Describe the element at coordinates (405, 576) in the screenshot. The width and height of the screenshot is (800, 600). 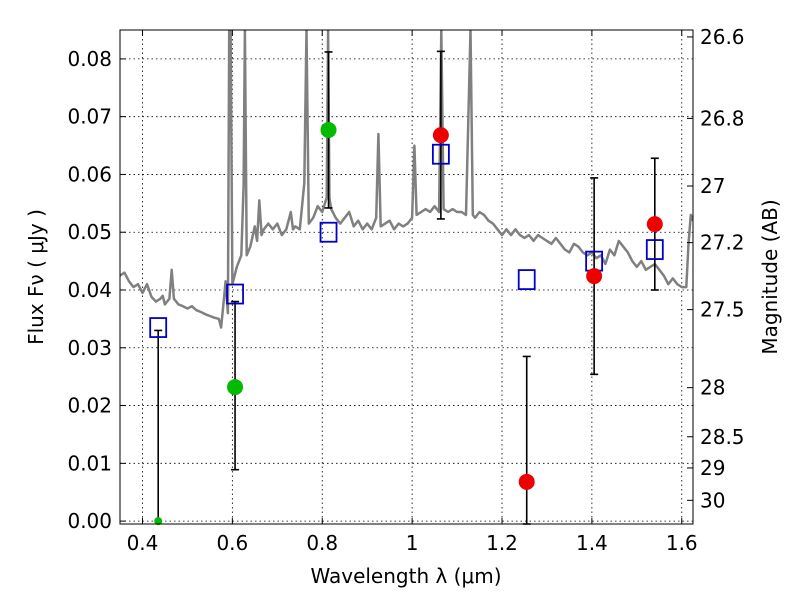
I see `x-axis-label: Wavelength λ (μm)` at that location.